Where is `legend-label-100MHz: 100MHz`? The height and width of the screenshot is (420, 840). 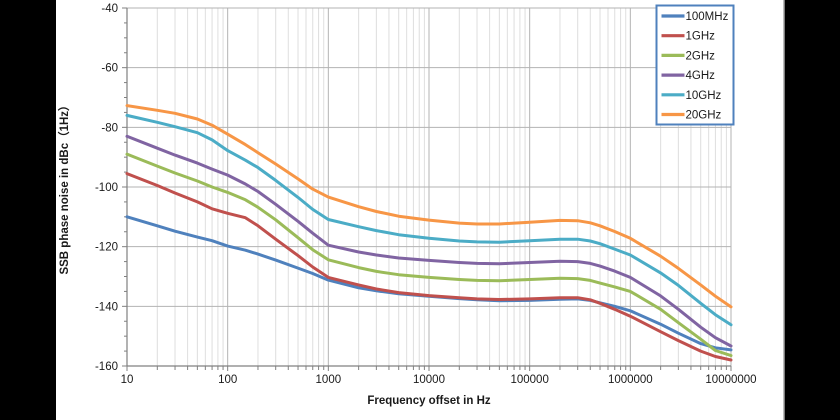 legend-label-100MHz: 100MHz is located at coordinates (707, 17).